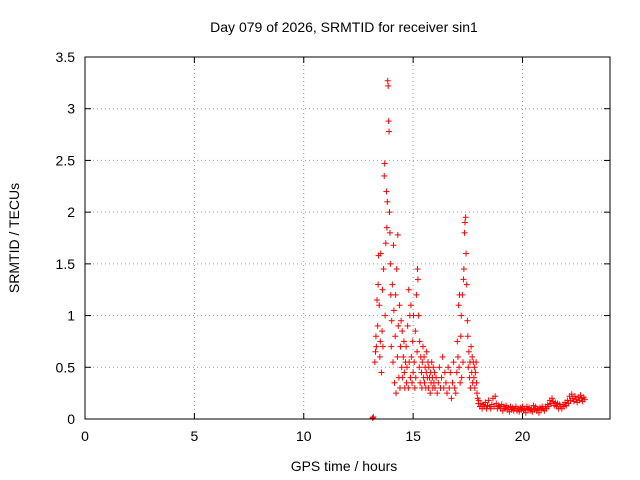 Image resolution: width=640 pixels, height=480 pixels. I want to click on x-axis-label: GPS time / hours, so click(344, 466).